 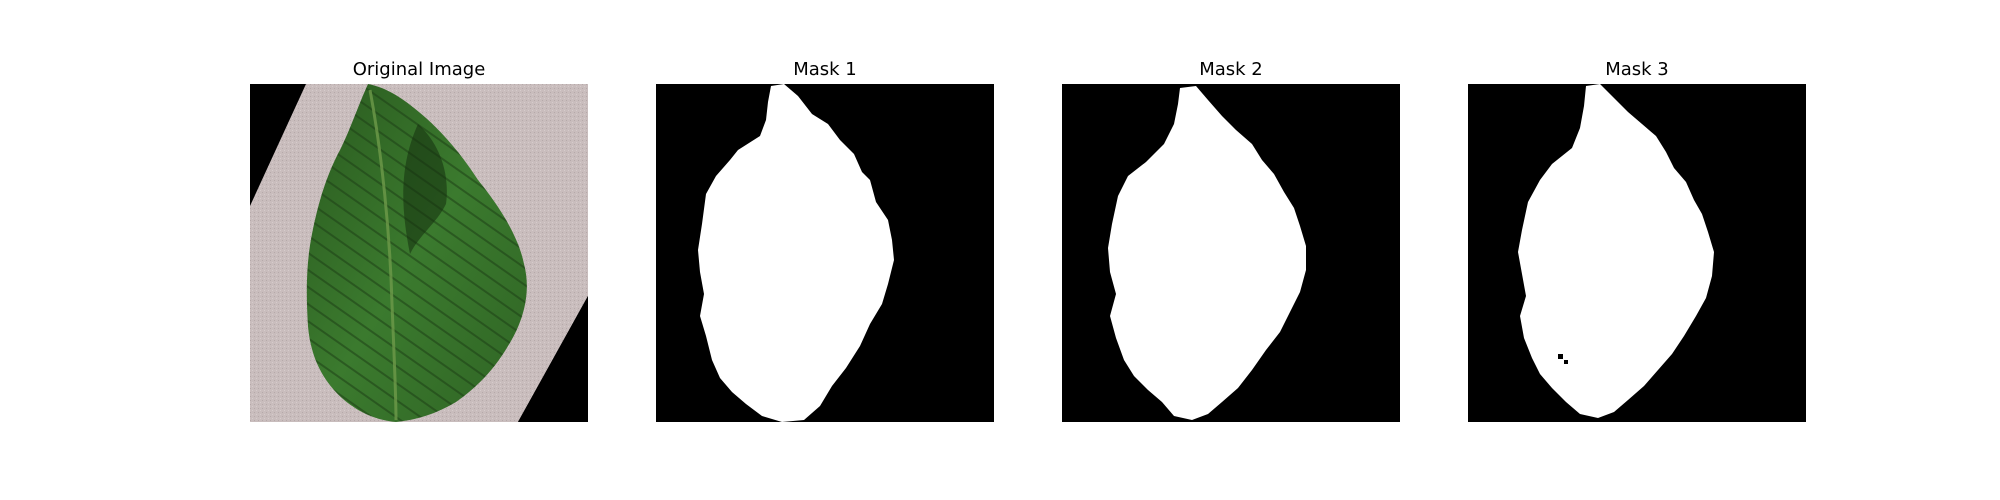 I want to click on leaf-photo, so click(x=419, y=253).